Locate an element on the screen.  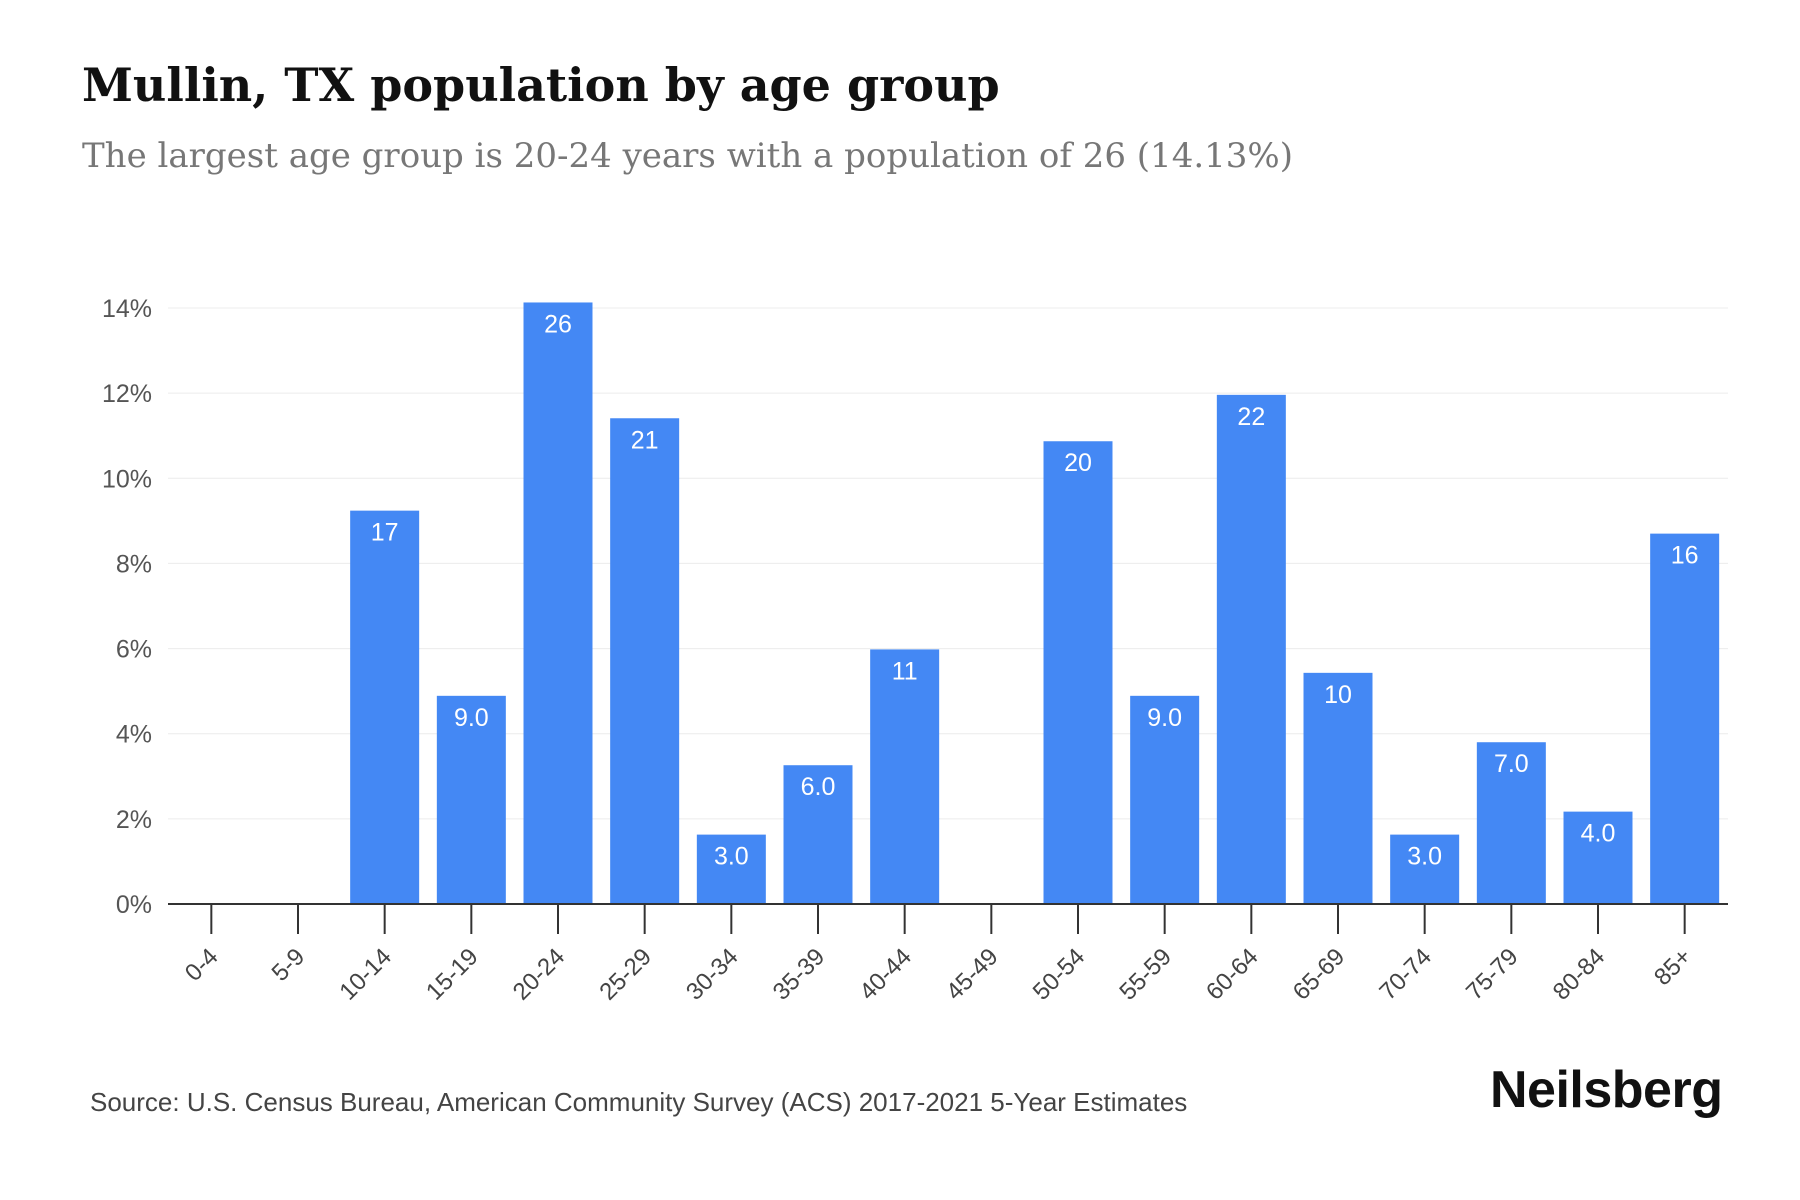
x-tick-label: 20-24 is located at coordinates (539, 974).